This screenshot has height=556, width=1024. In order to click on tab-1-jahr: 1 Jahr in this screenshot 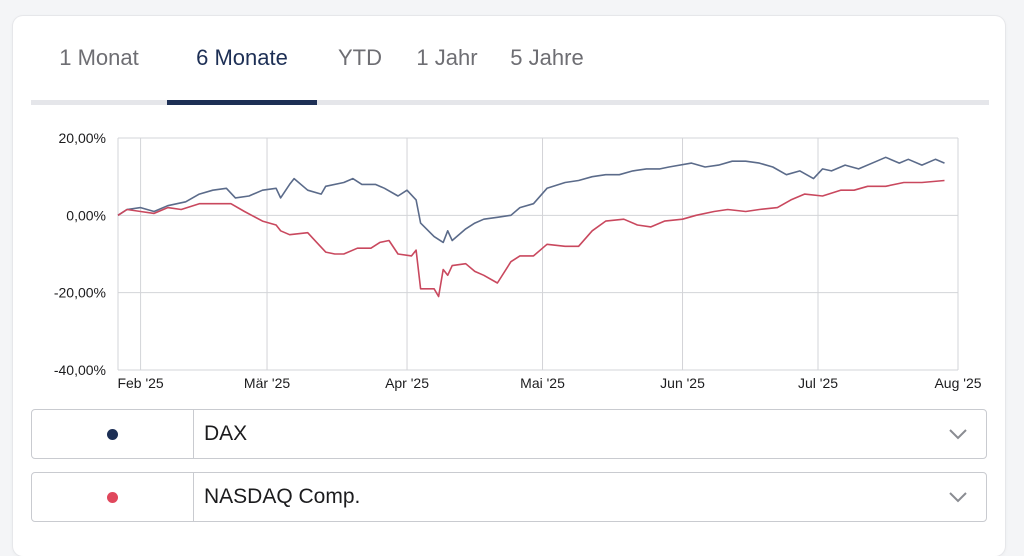, I will do `click(447, 57)`.